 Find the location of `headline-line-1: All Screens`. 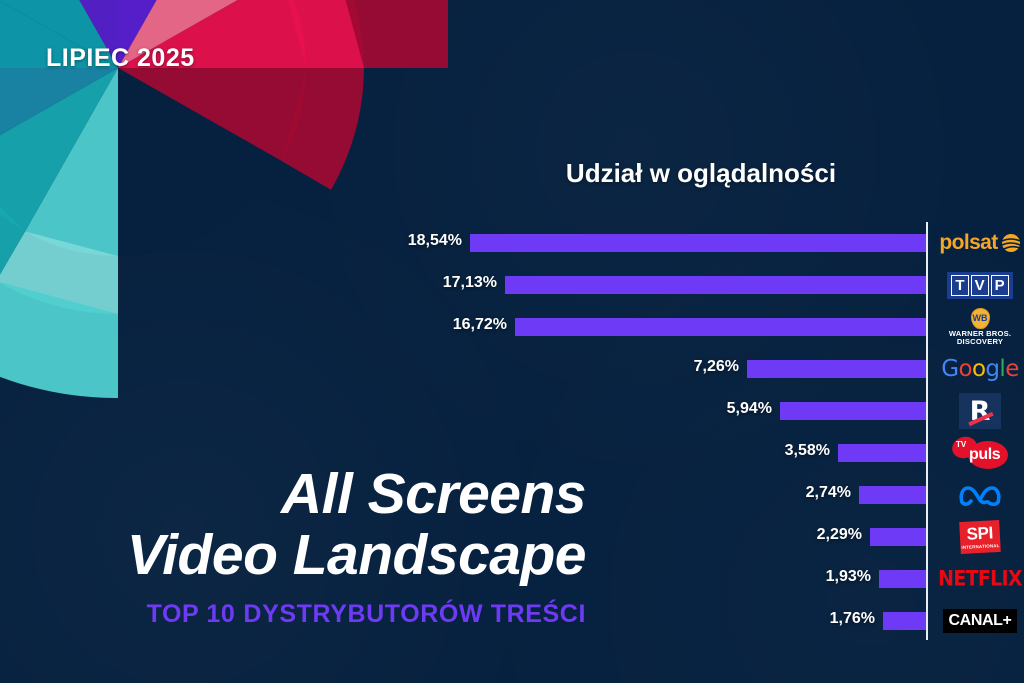

headline-line-1: All Screens is located at coordinates (434, 494).